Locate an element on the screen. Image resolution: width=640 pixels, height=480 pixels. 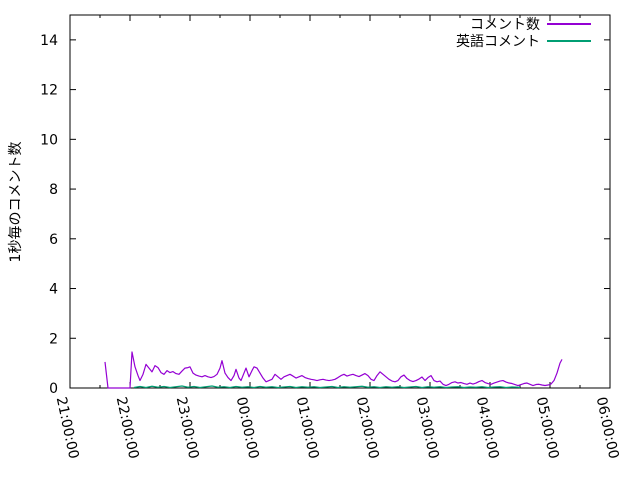
legend-line-comments-sample is located at coordinates (569, 24).